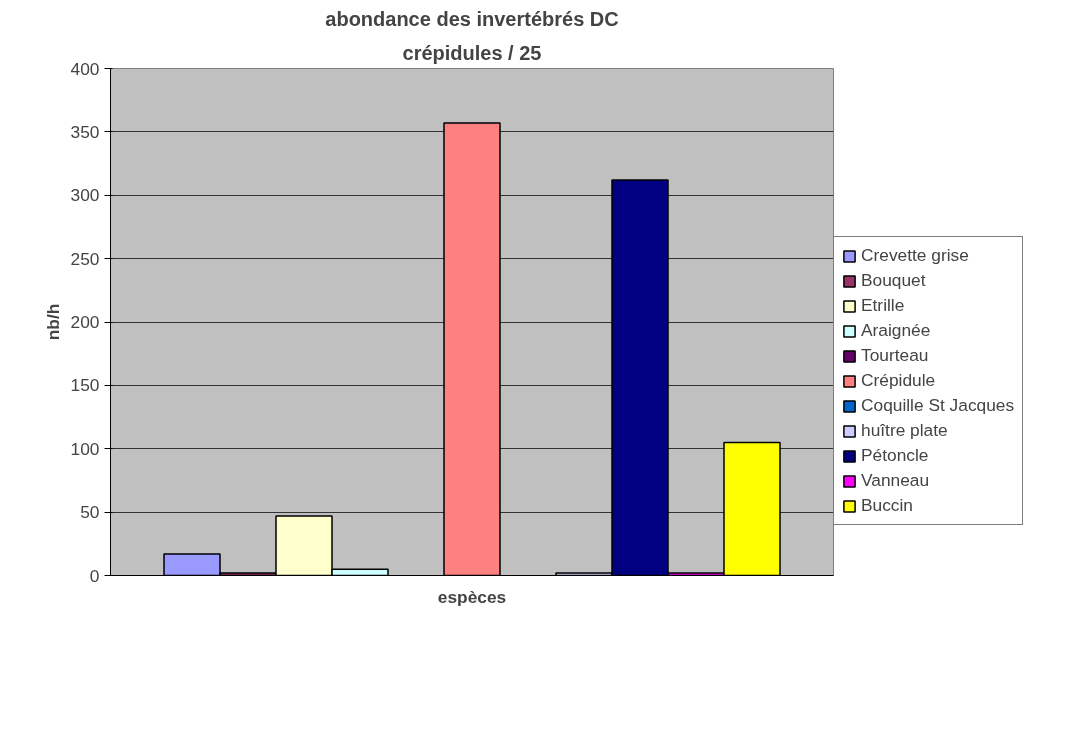 Image resolution: width=1083 pixels, height=745 pixels. What do you see at coordinates (52, 322) in the screenshot?
I see `y-axis-title: nb/h` at bounding box center [52, 322].